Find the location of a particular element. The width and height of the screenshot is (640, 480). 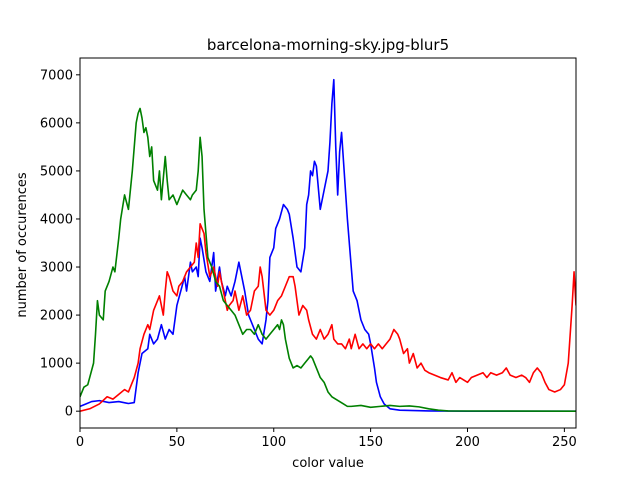

chart-title: barcelona-morning-sky.jpg-blur5 is located at coordinates (328, 45).